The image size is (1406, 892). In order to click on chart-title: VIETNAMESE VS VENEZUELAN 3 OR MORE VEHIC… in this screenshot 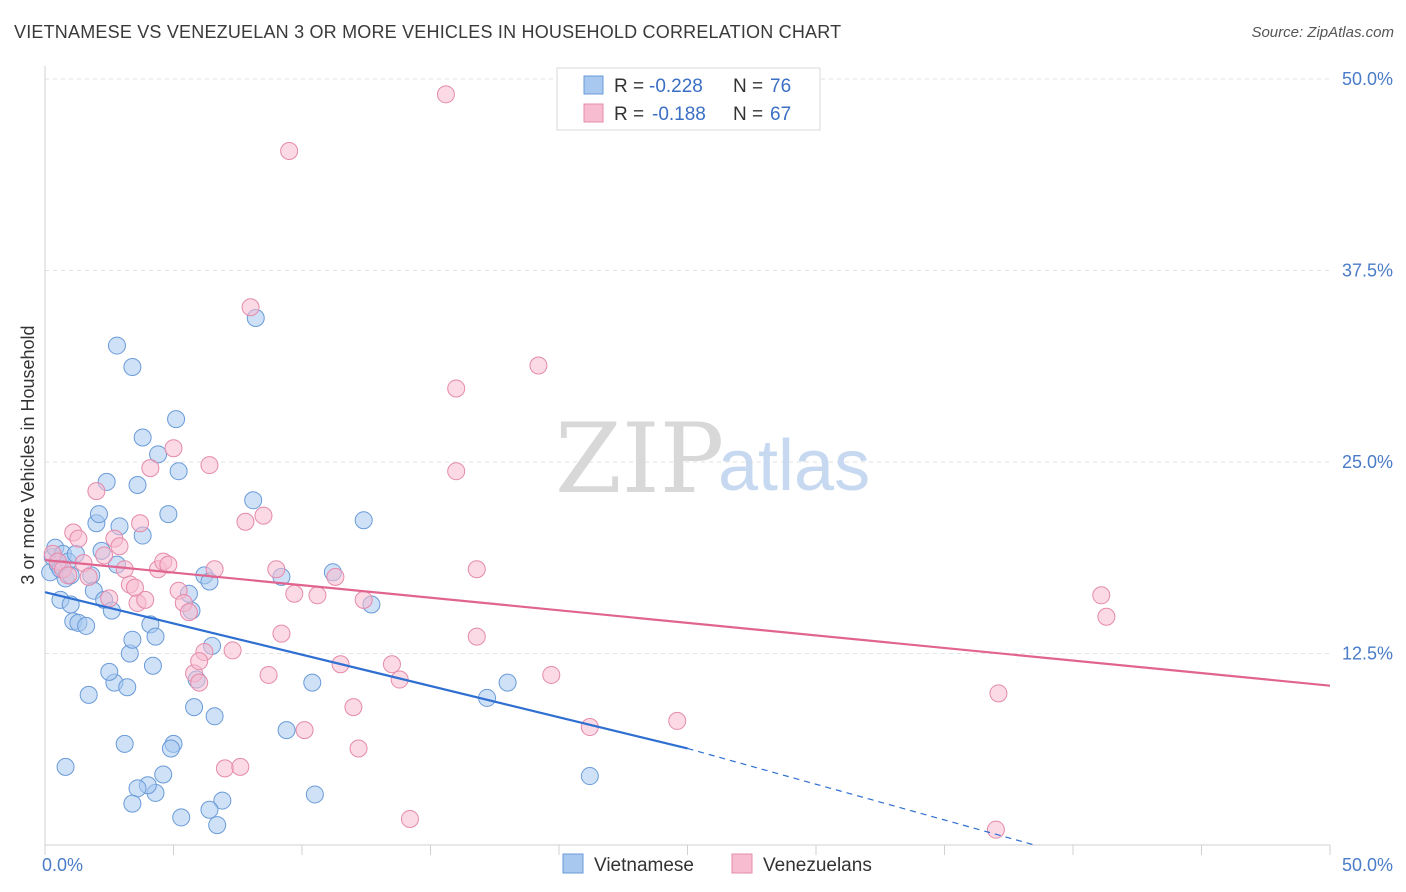, I will do `click(428, 32)`.